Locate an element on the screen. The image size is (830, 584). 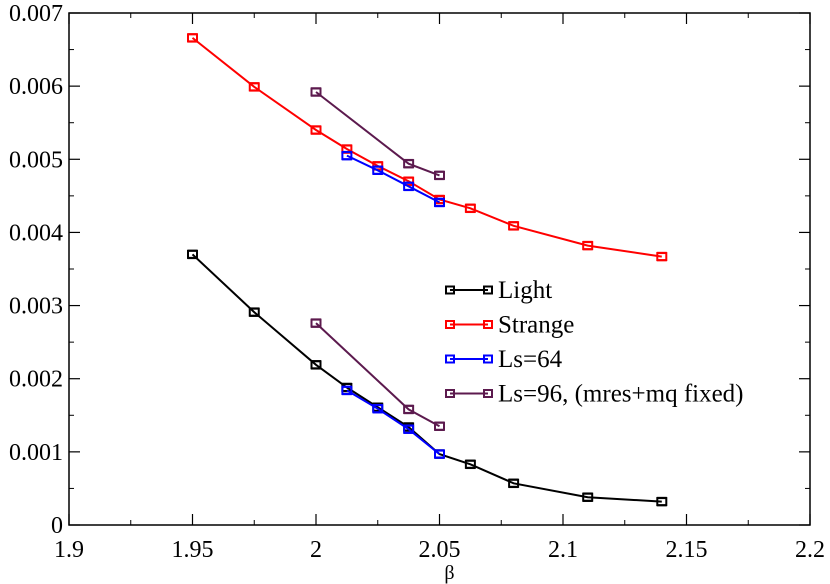
y-tick-label: 0.005 is located at coordinates (36, 160).